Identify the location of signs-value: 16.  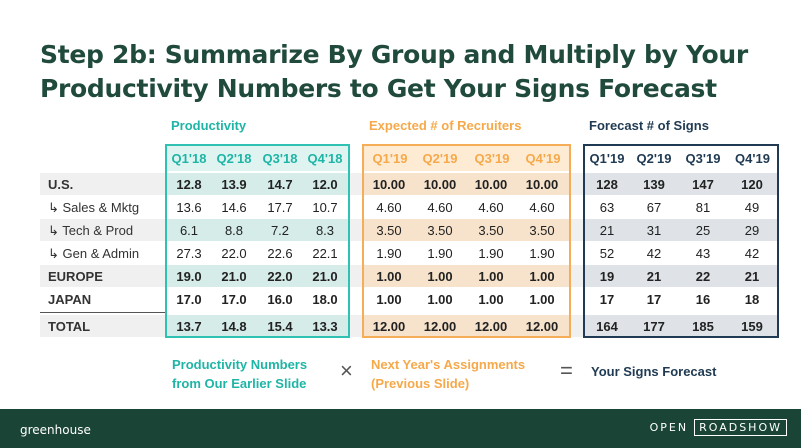
(703, 299).